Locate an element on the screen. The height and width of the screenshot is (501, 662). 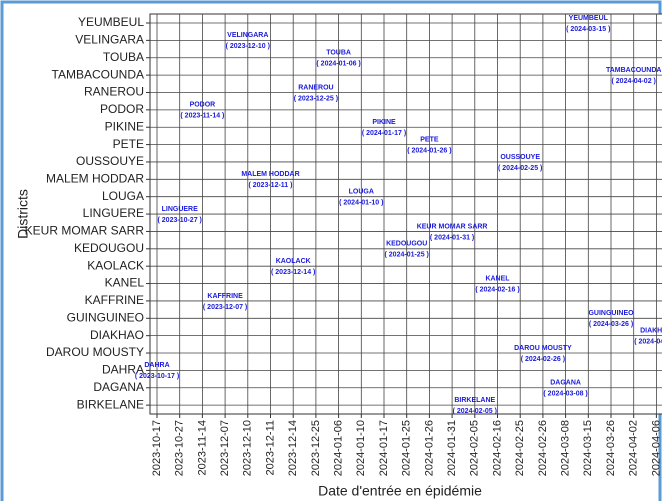
y-tick-label: KANEL is located at coordinates (125, 283).